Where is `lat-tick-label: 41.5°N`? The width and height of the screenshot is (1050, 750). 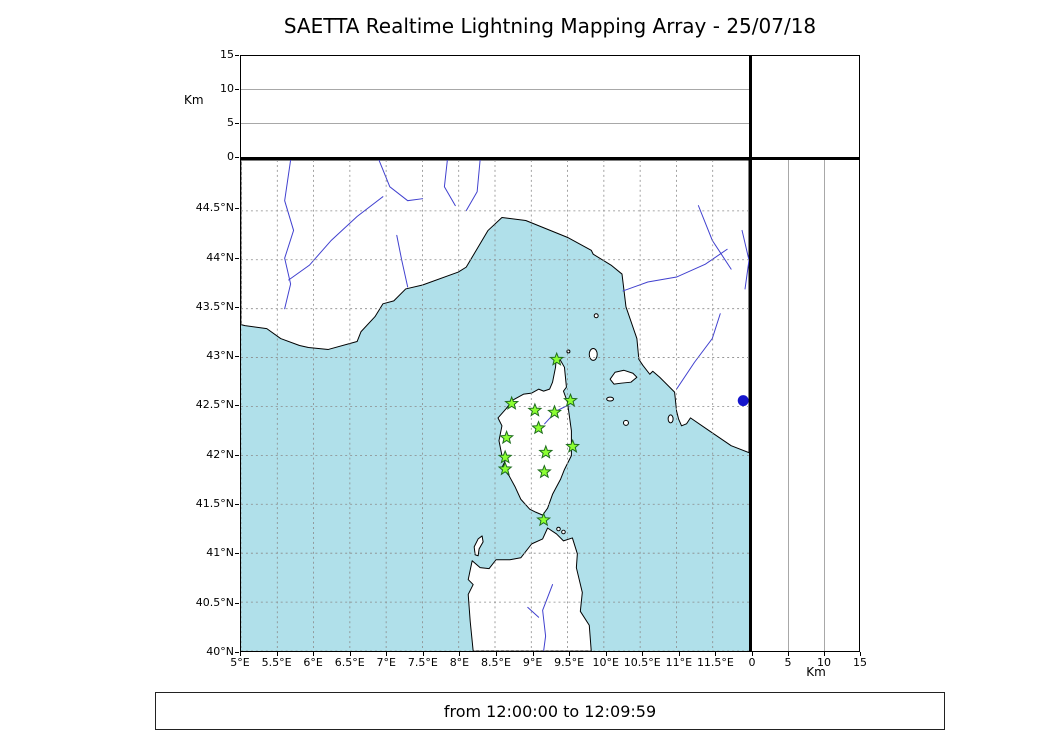 lat-tick-label: 41.5°N is located at coordinates (214, 504).